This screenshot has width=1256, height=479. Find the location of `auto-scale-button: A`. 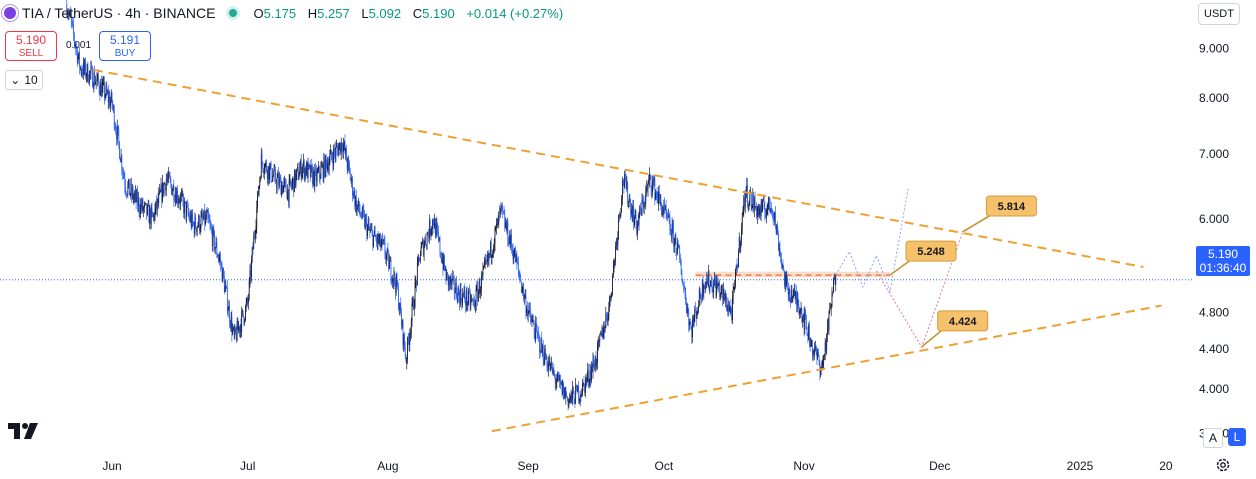

auto-scale-button: A is located at coordinates (1213, 438).